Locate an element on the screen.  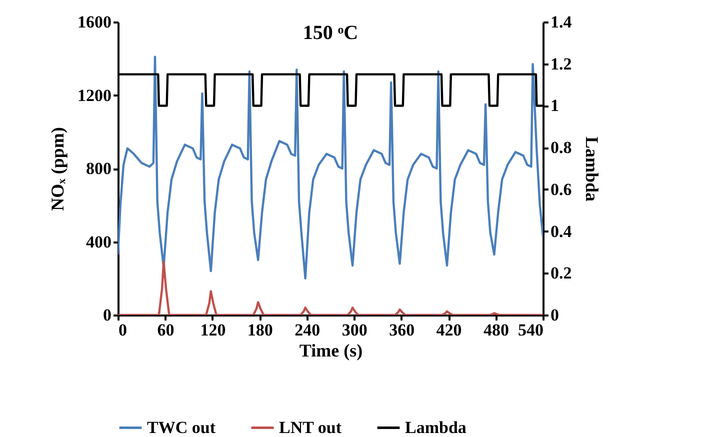
legend-label: Lambda is located at coordinates (436, 427).